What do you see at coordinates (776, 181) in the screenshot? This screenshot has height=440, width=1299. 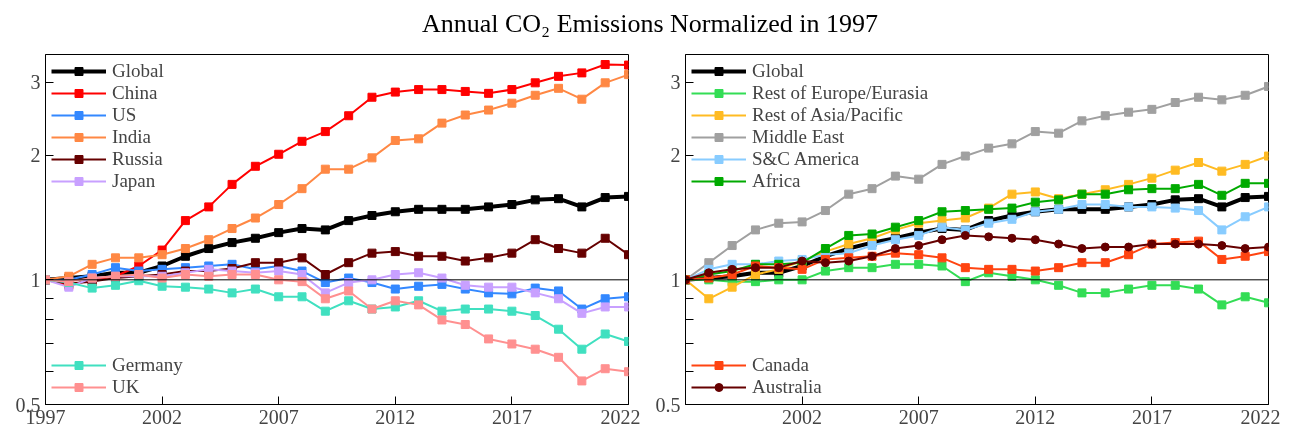 I see `legend-label: Africa` at bounding box center [776, 181].